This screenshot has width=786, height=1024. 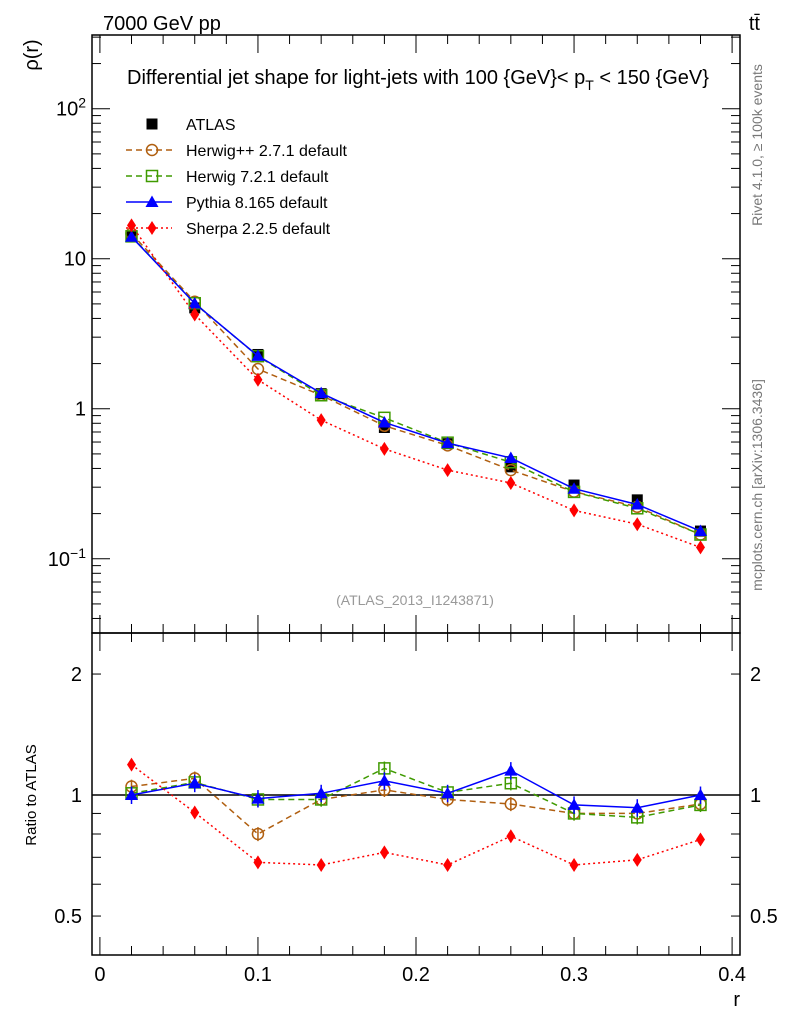 What do you see at coordinates (76, 675) in the screenshot?
I see `ratio-ytick-label-left: 2` at bounding box center [76, 675].